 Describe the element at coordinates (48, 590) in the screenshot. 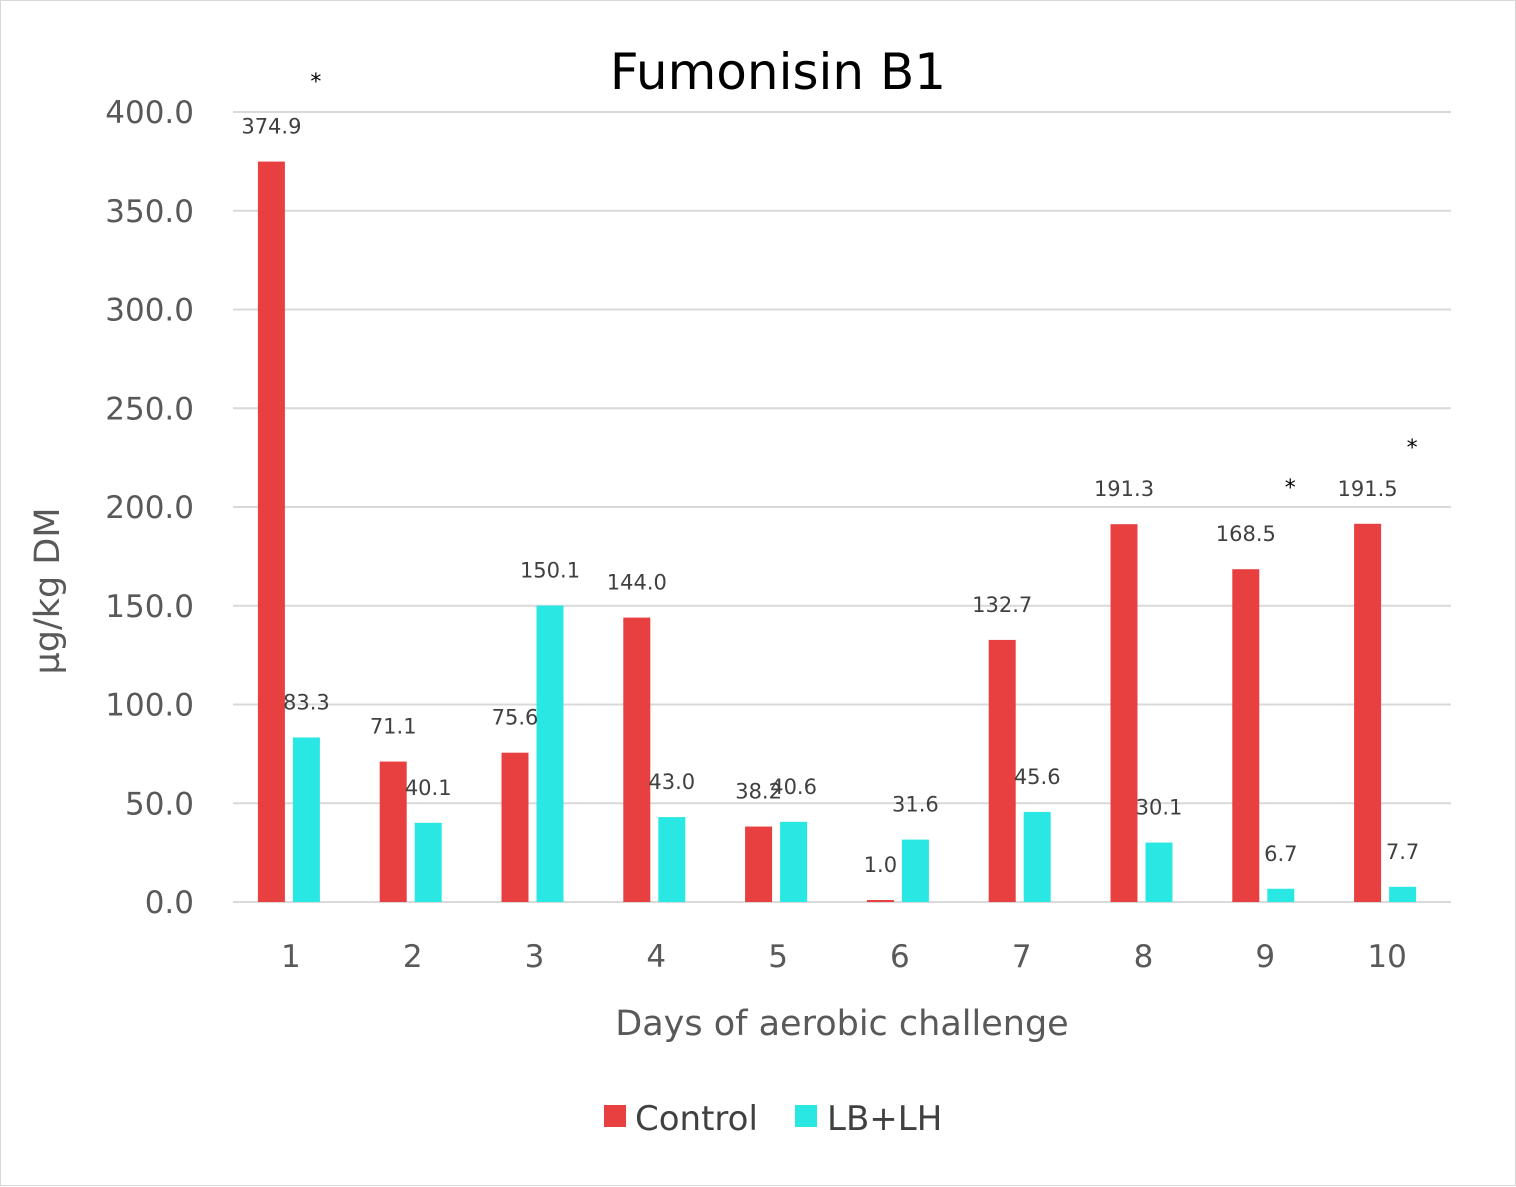

I see `y-axis-label: µg/kg DM` at that location.